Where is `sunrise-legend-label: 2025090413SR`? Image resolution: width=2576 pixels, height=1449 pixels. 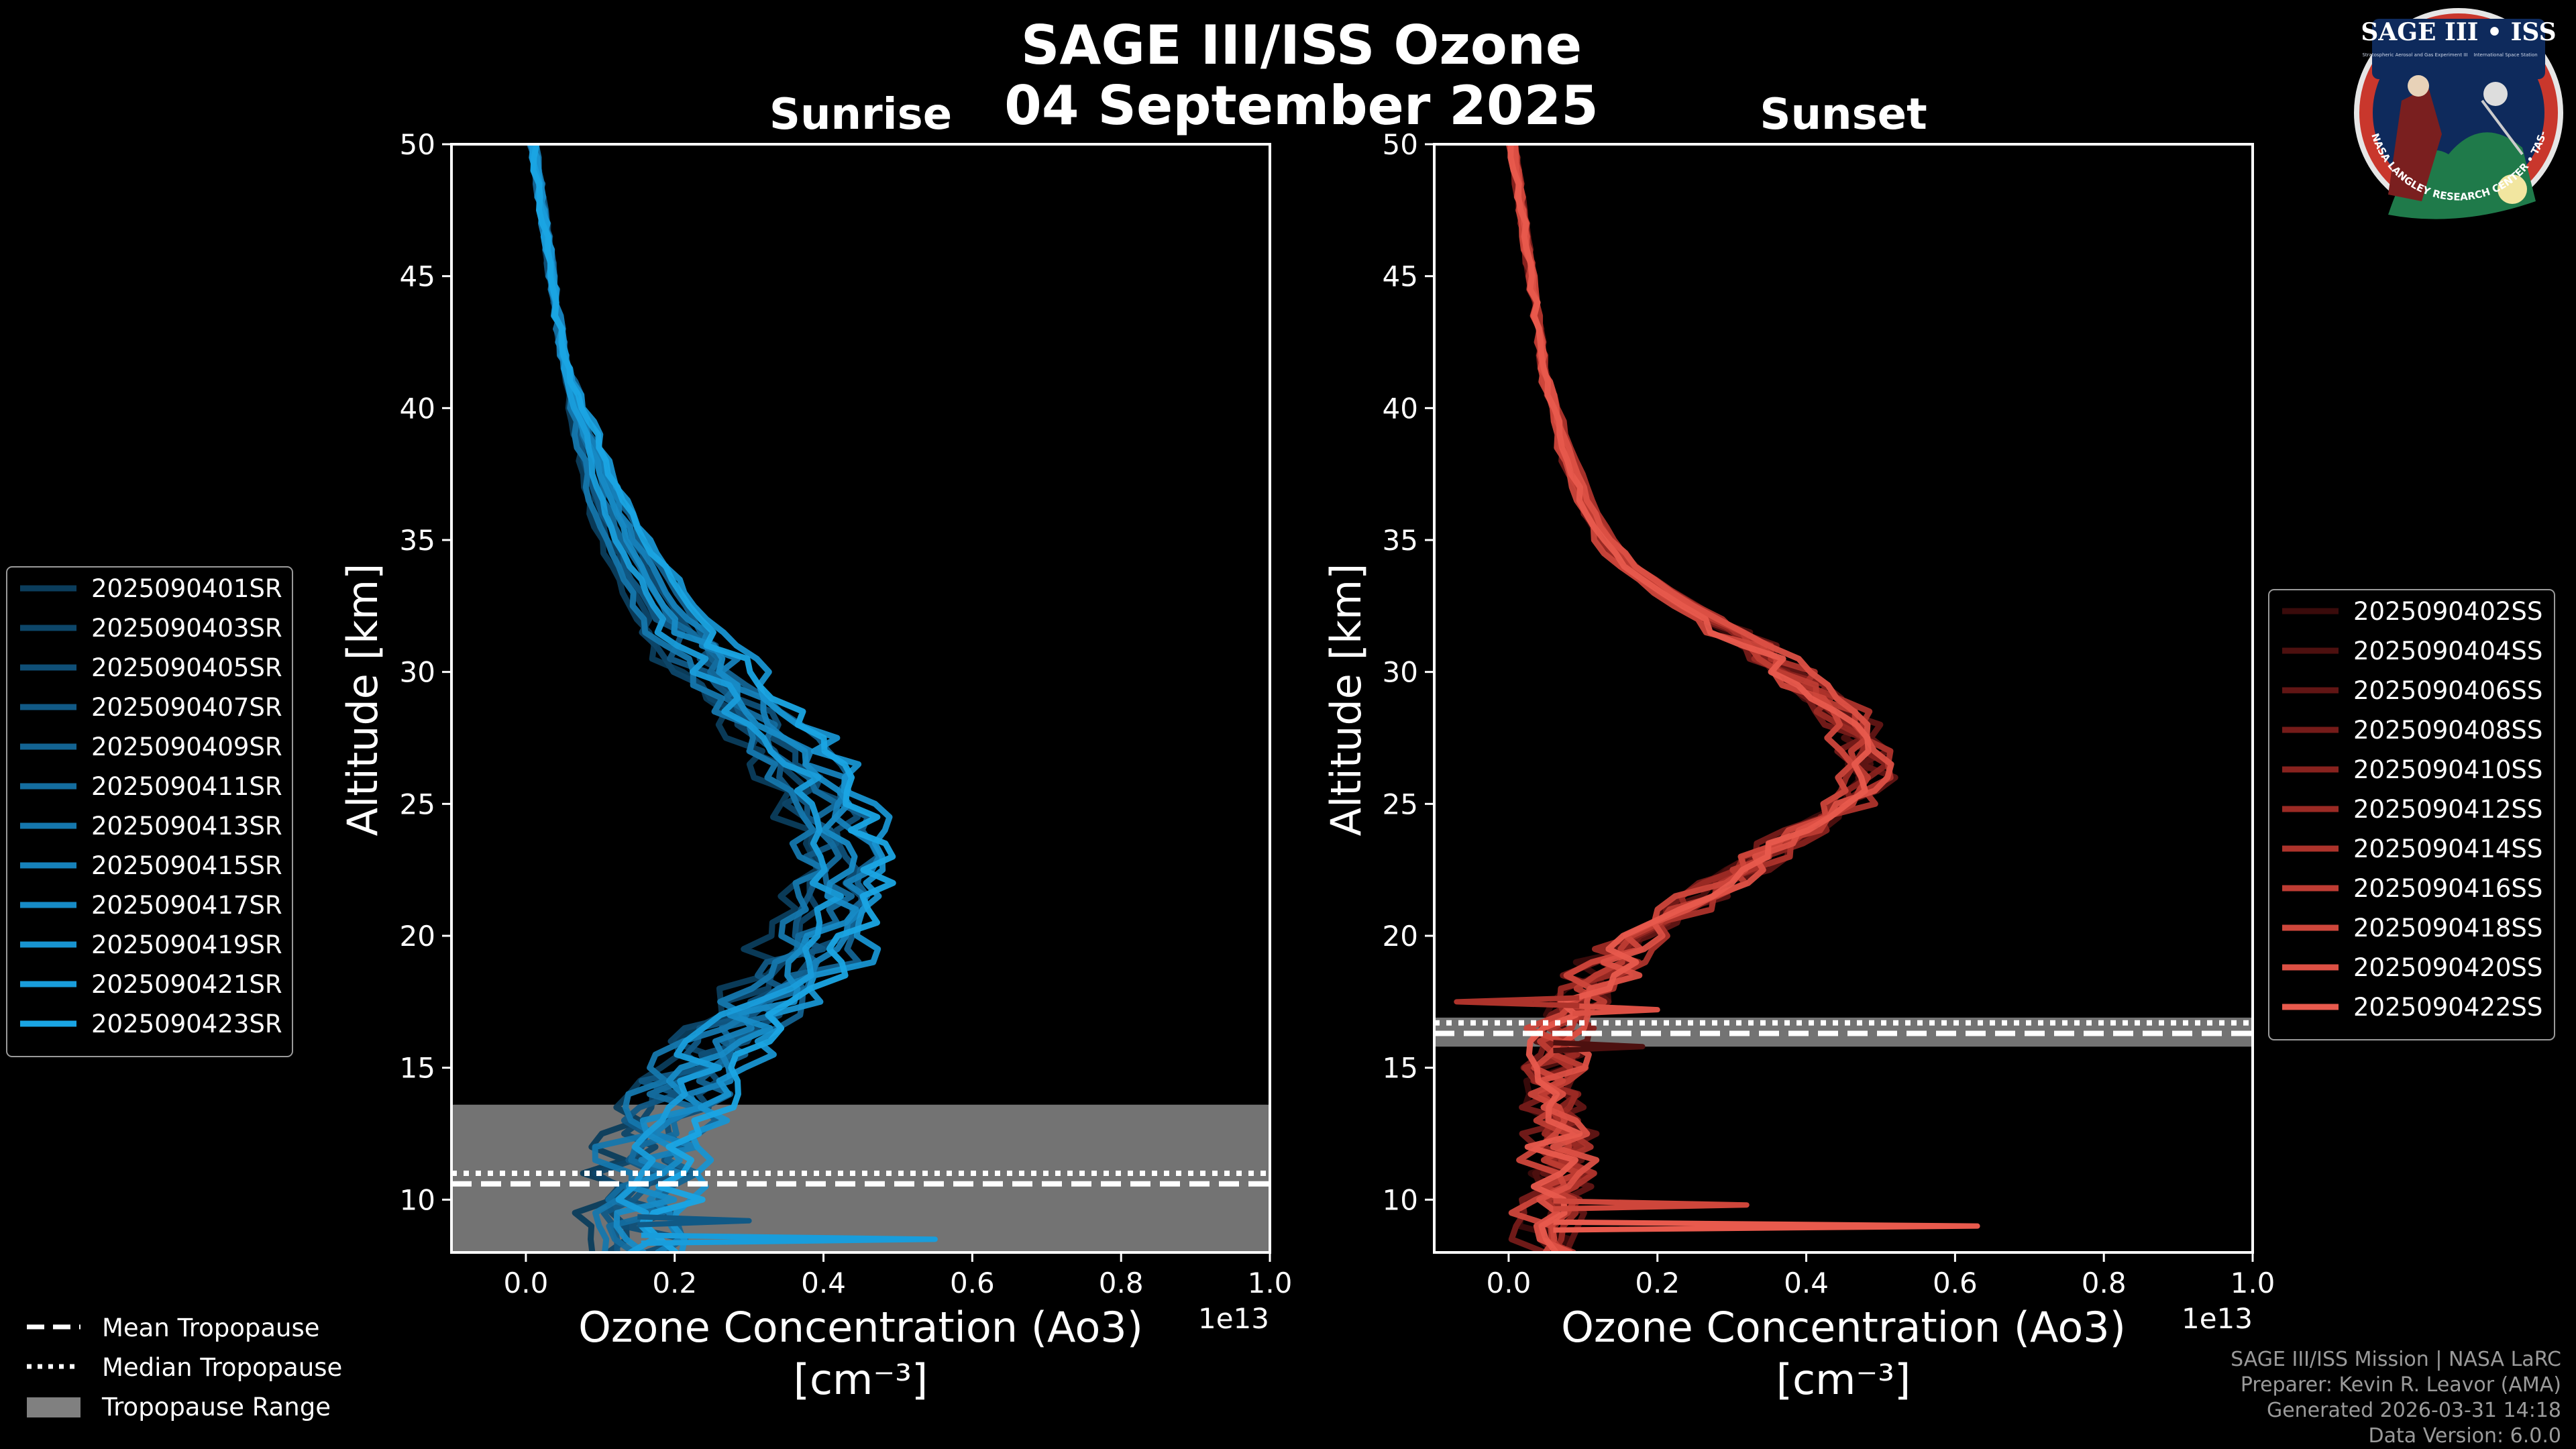 sunrise-legend-label: 2025090413SR is located at coordinates (186, 826).